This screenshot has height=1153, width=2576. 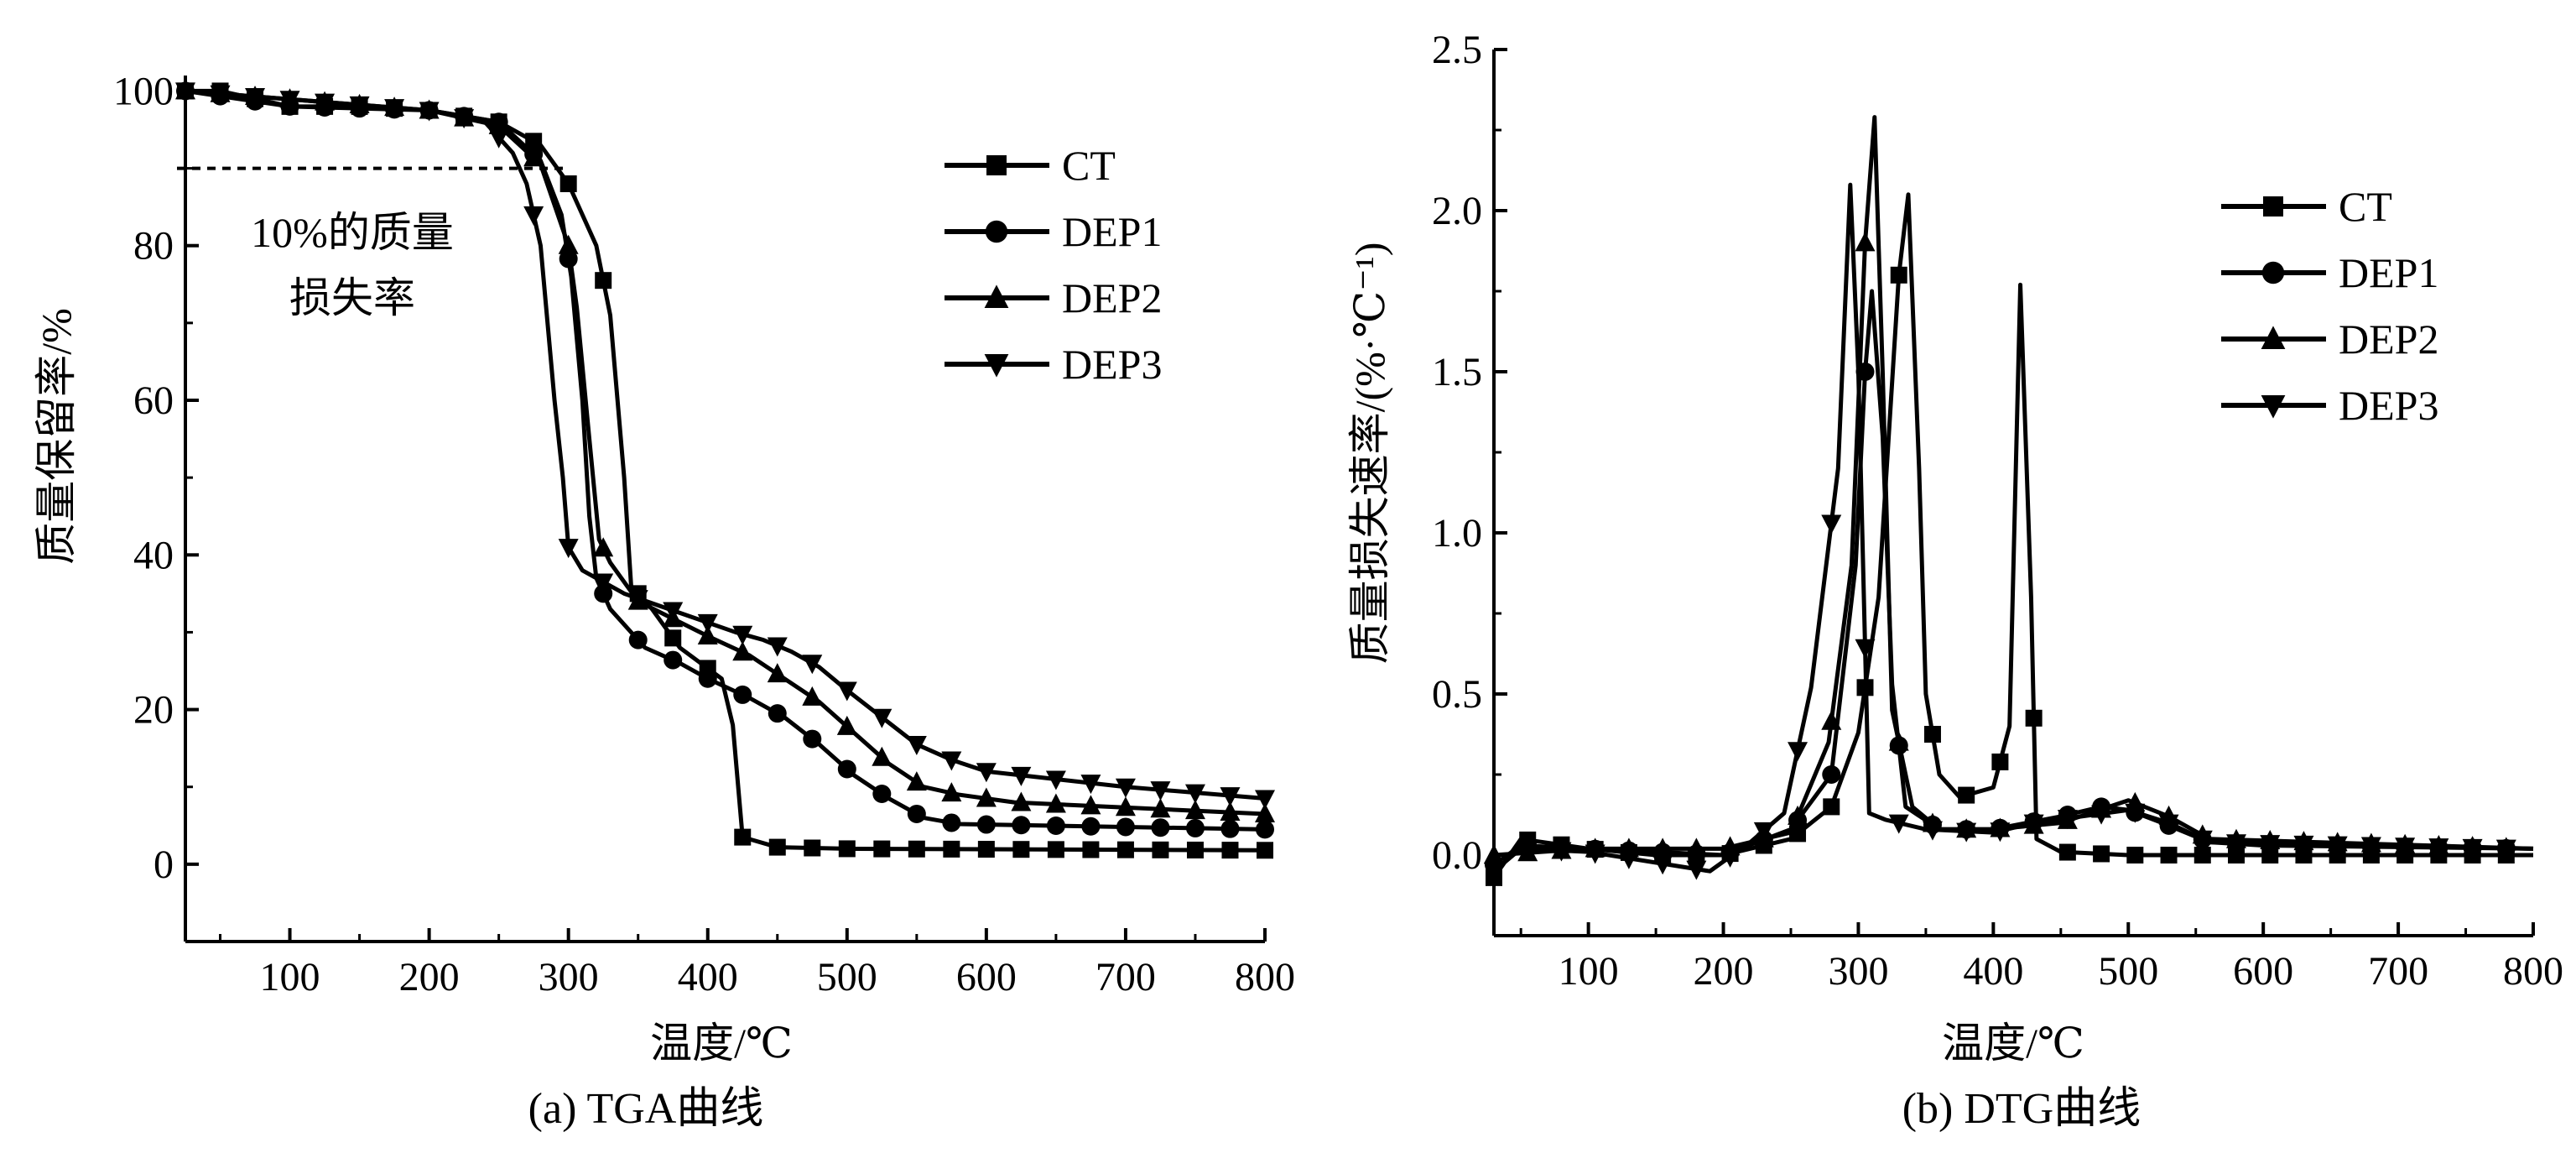 What do you see at coordinates (1457, 533) in the screenshot?
I see `dtg-y-tick-label: 1.0` at bounding box center [1457, 533].